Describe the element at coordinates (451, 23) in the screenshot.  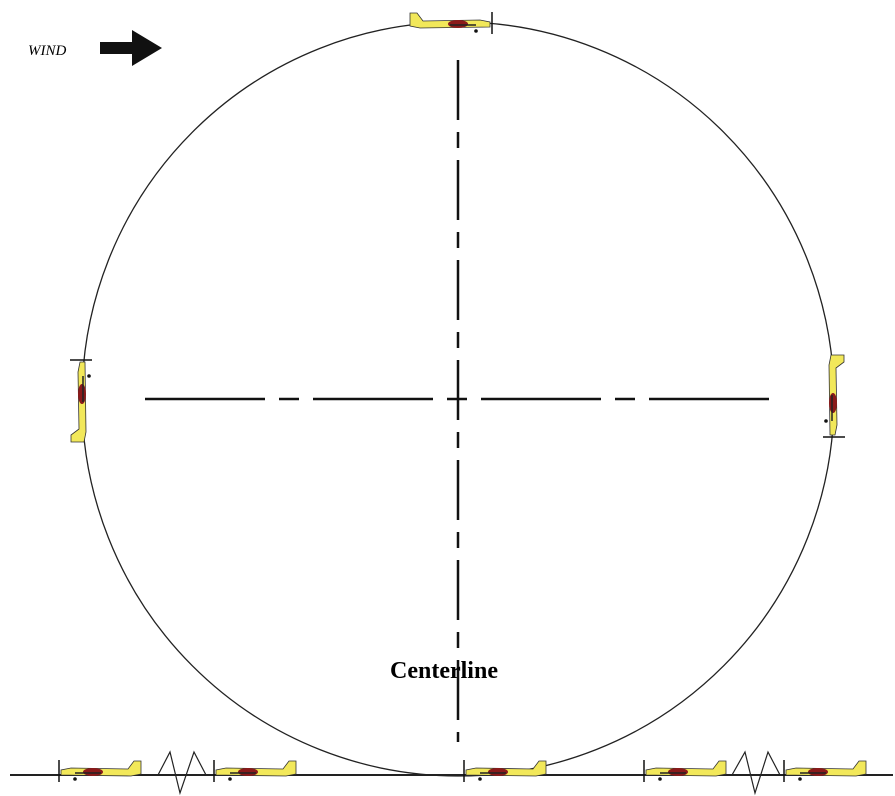
I see `plane-top` at that location.